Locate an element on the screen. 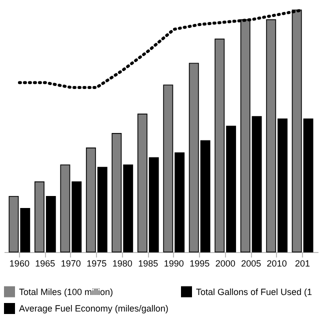 Image resolution: width=320 pixels, height=320 pixels. legend-label: Total Miles (100 million) is located at coordinates (66, 291).